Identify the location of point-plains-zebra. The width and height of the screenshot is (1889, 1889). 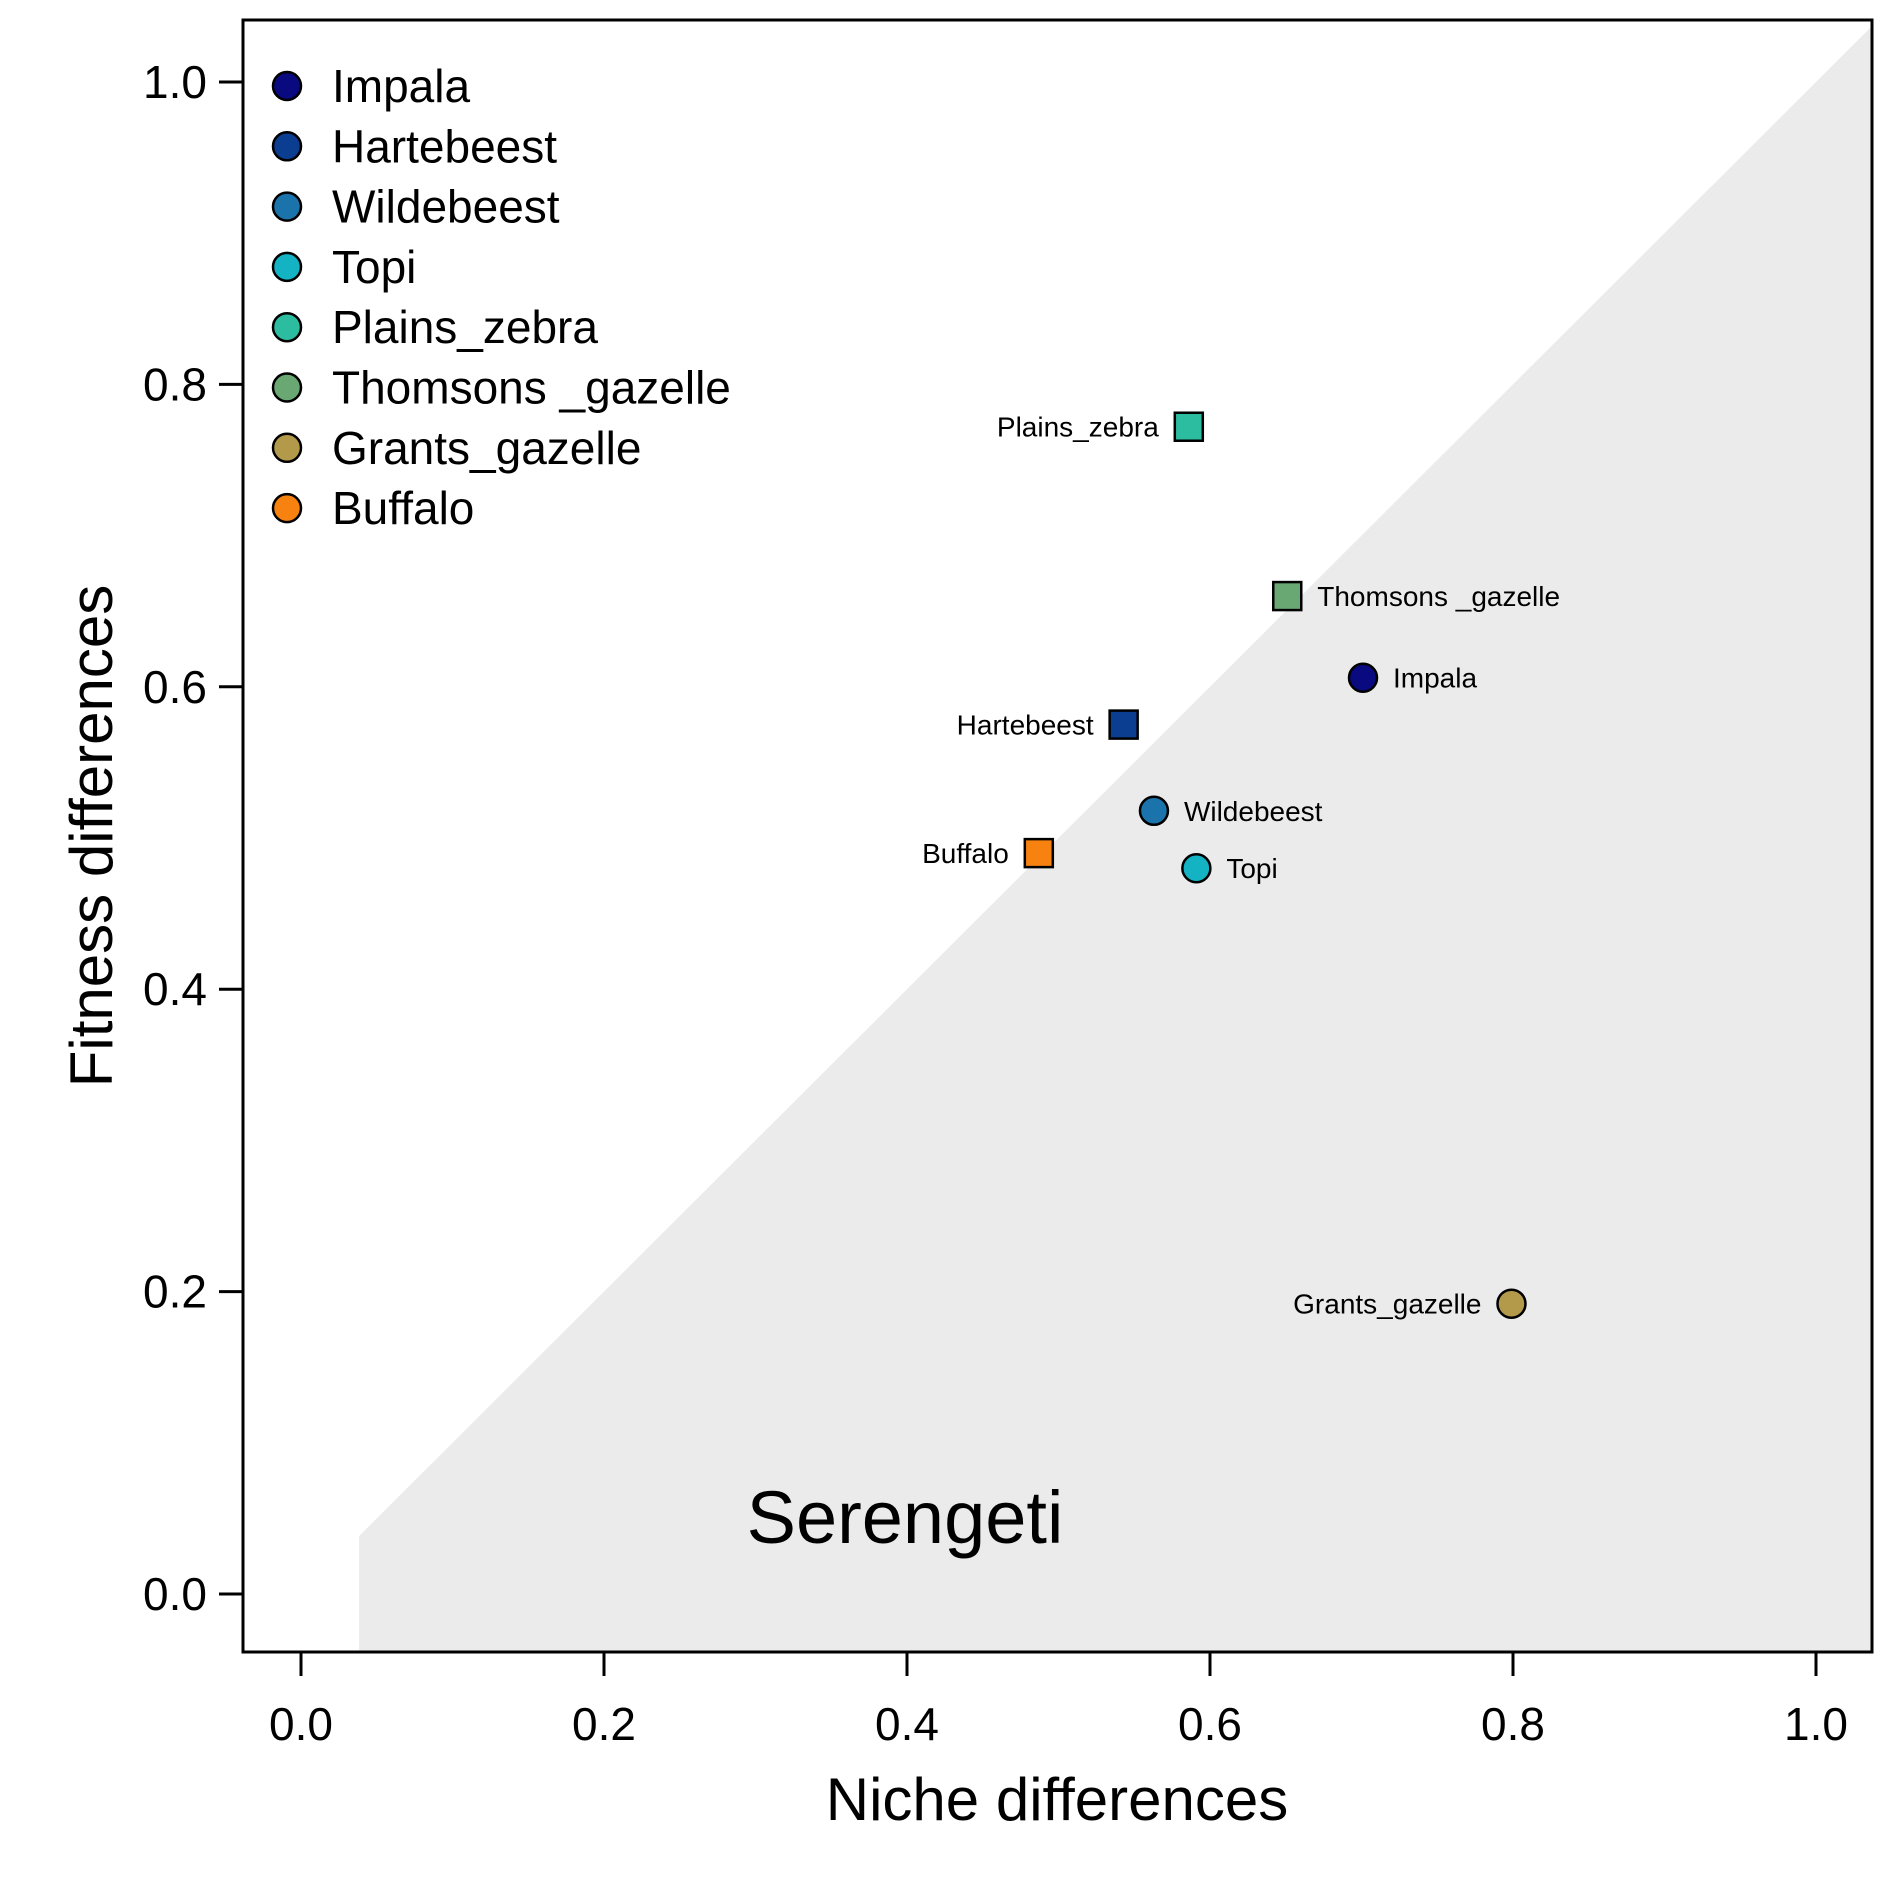
(1189, 426).